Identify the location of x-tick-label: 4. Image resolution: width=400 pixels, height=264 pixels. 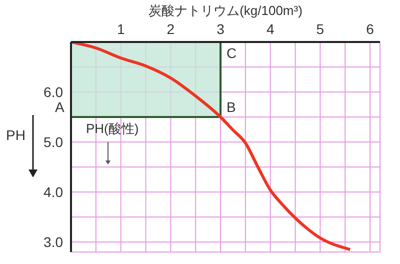
(270, 29).